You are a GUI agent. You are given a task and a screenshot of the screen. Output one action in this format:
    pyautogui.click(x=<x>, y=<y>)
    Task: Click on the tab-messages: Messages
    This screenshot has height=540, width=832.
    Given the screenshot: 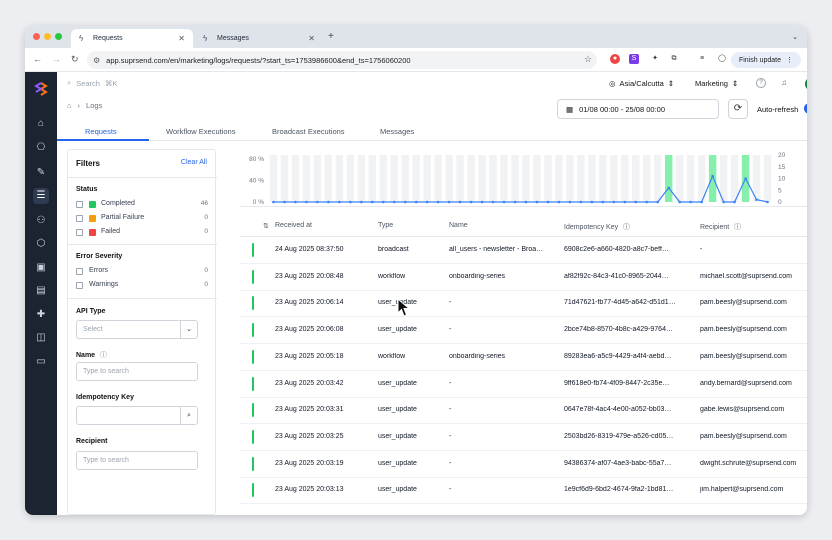 What is the action you would take?
    pyautogui.click(x=397, y=131)
    